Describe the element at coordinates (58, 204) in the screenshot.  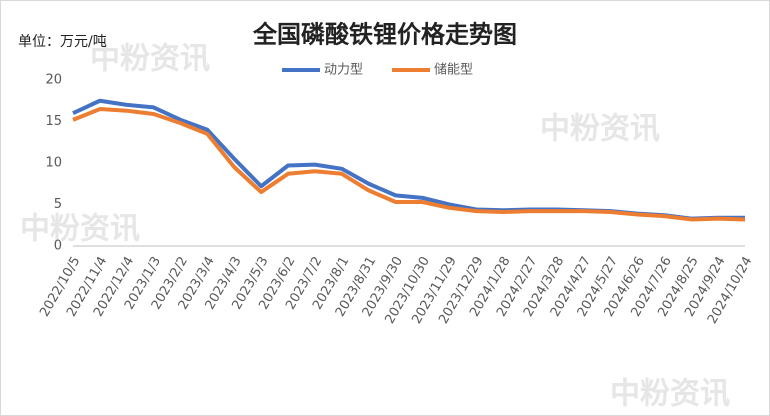
I see `y-tick-label: 5` at that location.